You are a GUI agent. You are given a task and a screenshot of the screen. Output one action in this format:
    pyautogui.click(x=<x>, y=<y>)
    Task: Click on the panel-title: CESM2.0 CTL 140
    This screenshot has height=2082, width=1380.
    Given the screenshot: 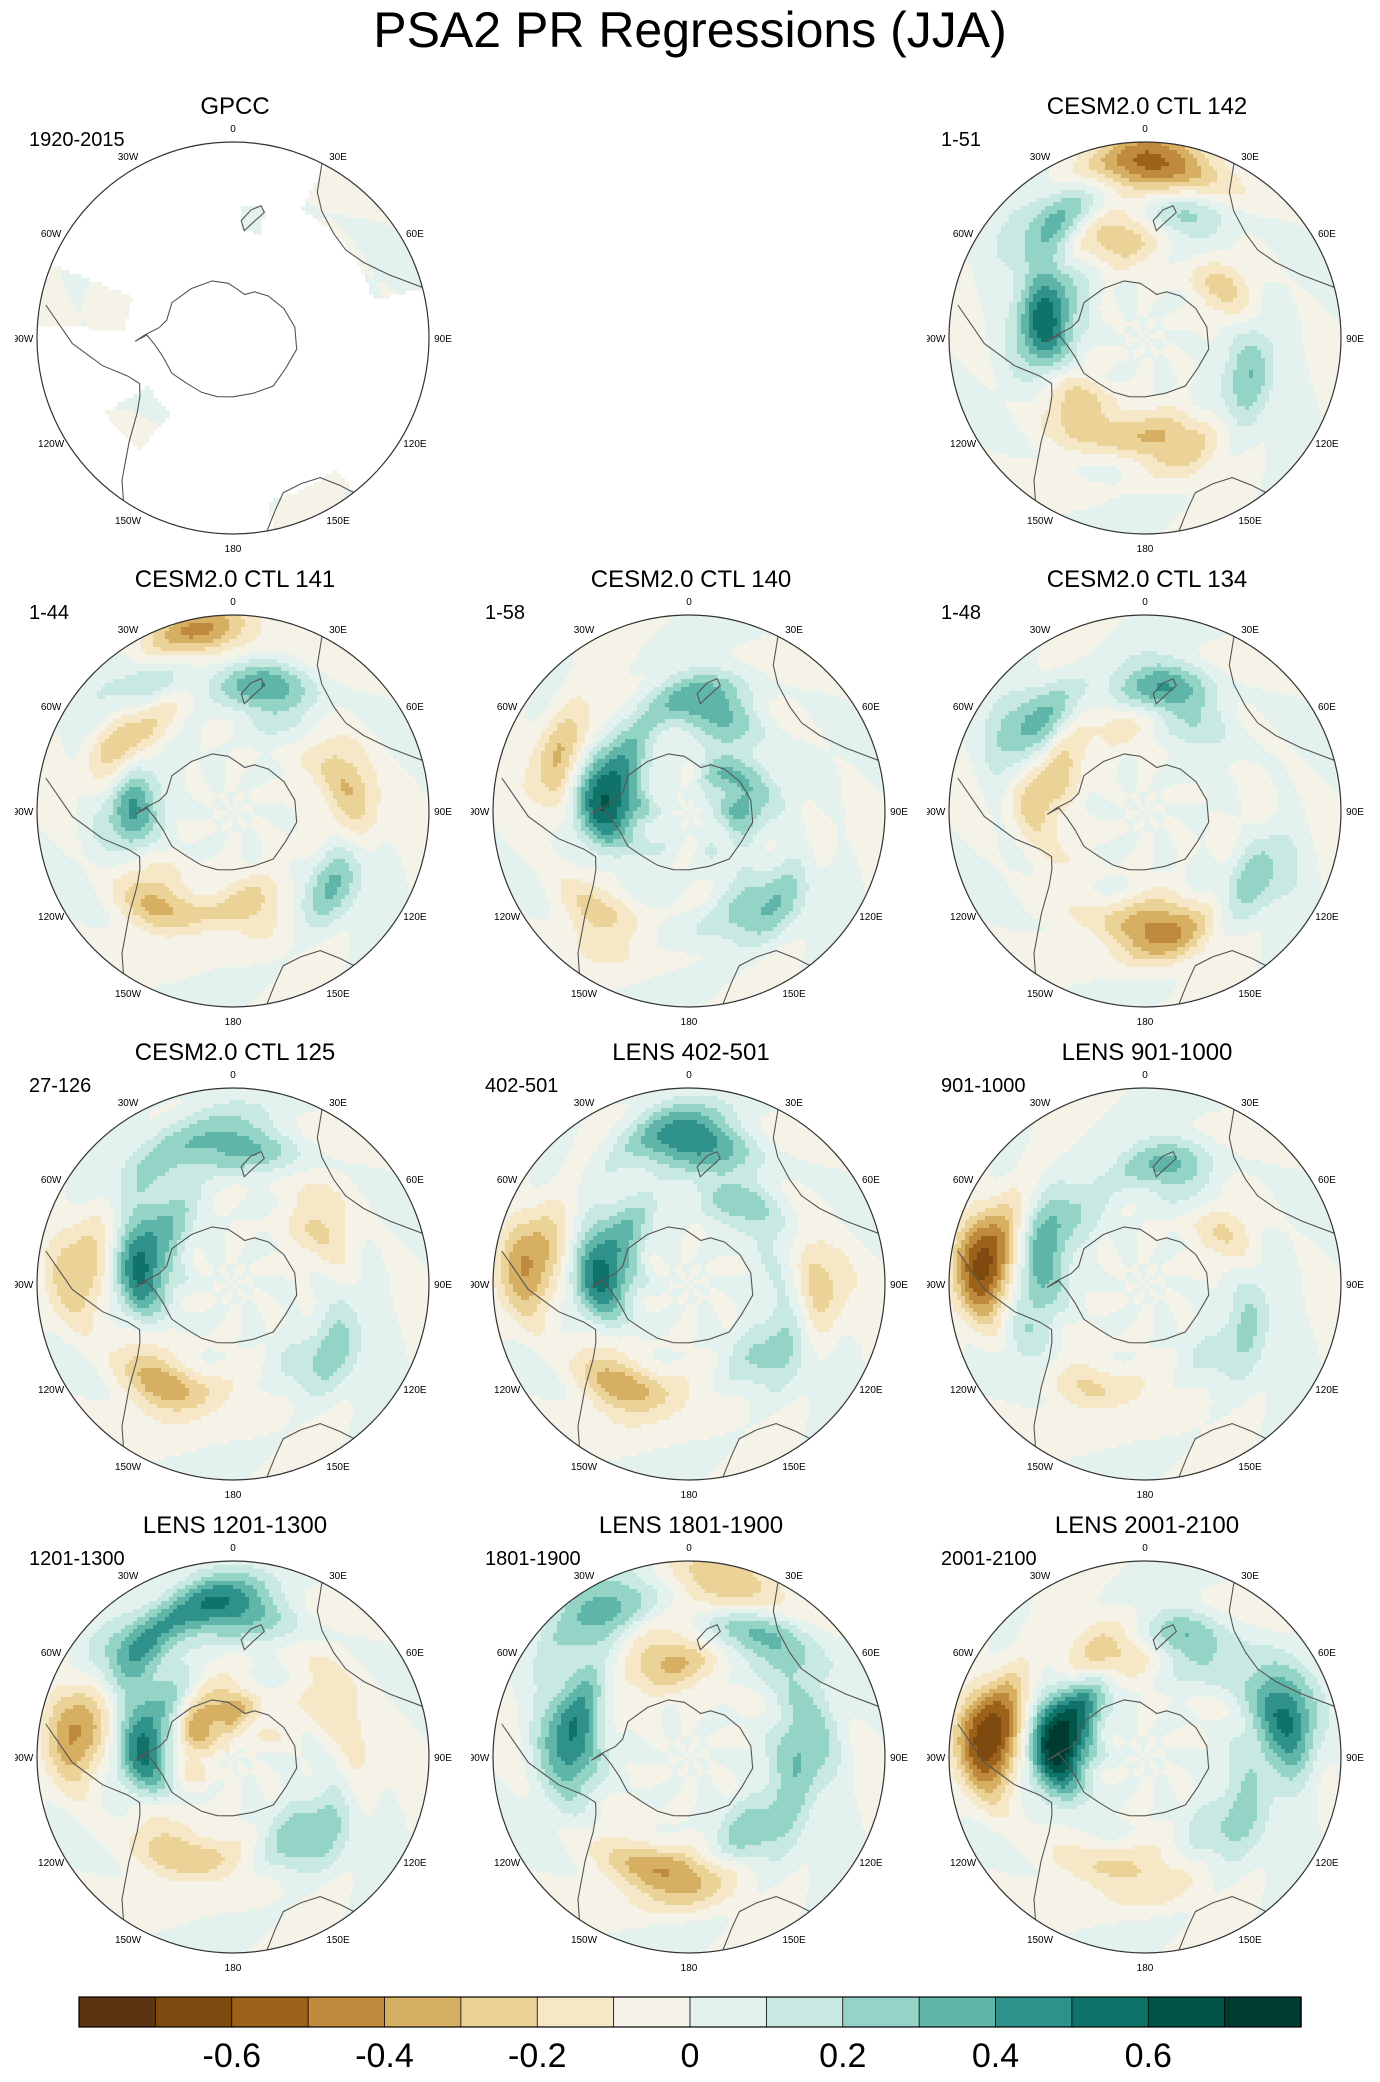 What is the action you would take?
    pyautogui.click(x=691, y=580)
    